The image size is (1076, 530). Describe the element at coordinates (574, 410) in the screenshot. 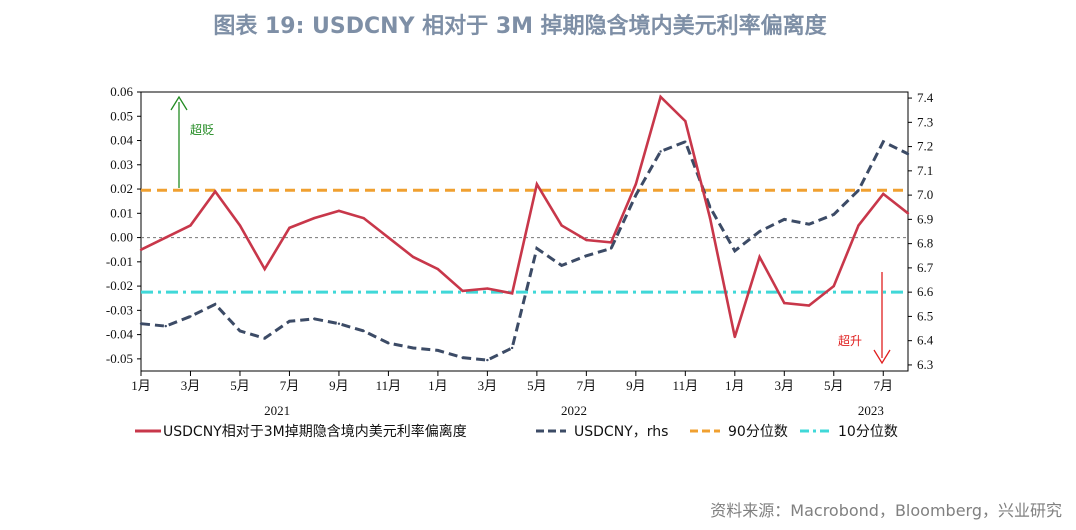

I see `year-label: 2022` at that location.